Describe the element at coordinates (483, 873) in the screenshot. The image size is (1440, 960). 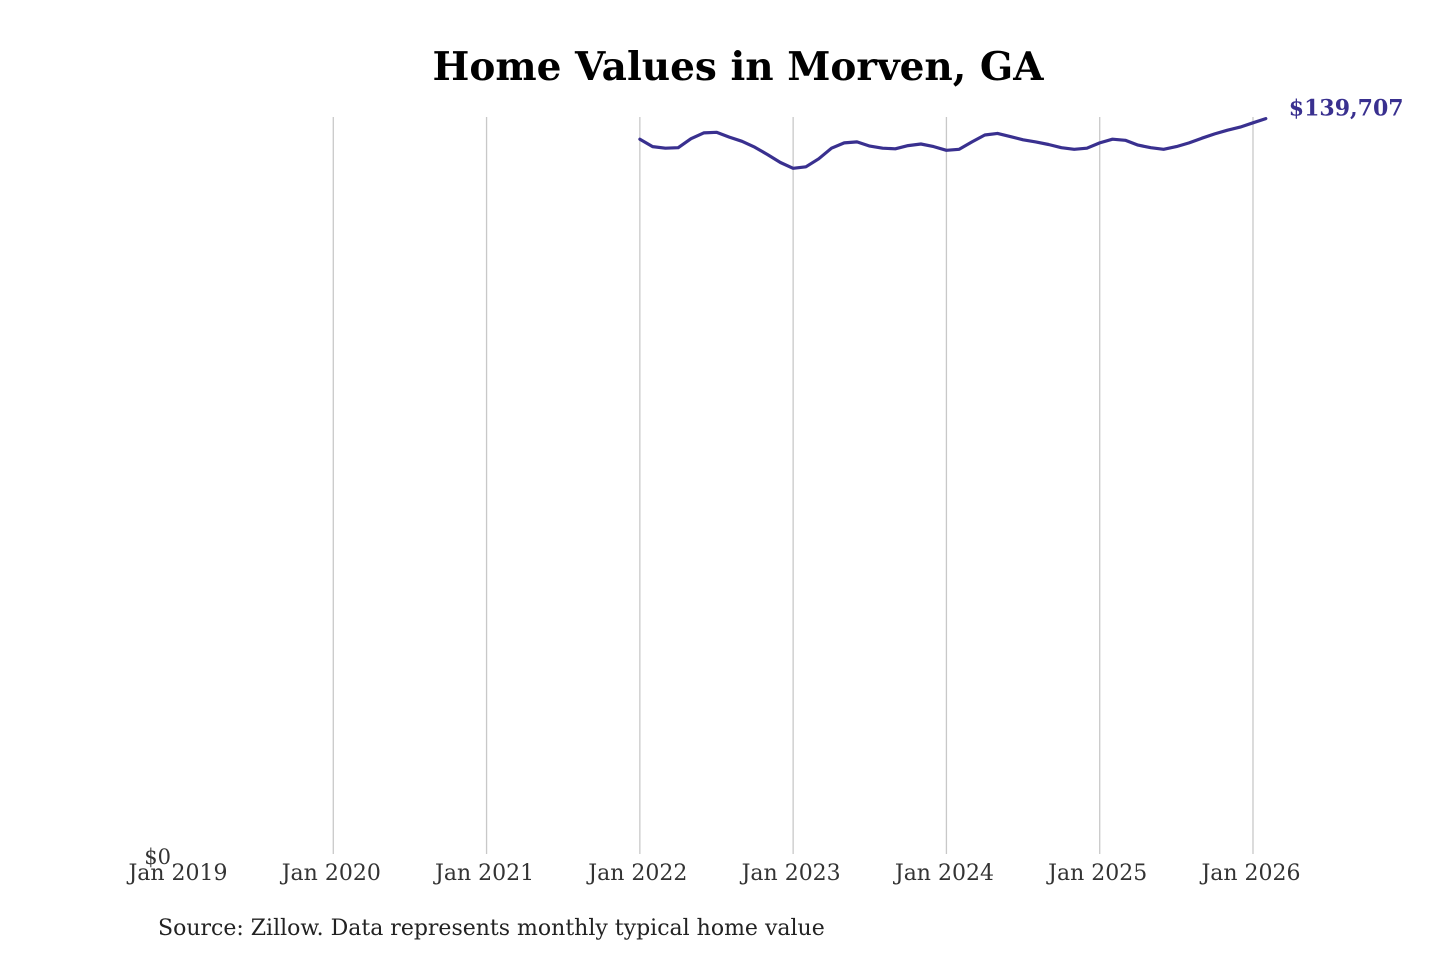
I see `x-tick-label: Jan 2021` at that location.